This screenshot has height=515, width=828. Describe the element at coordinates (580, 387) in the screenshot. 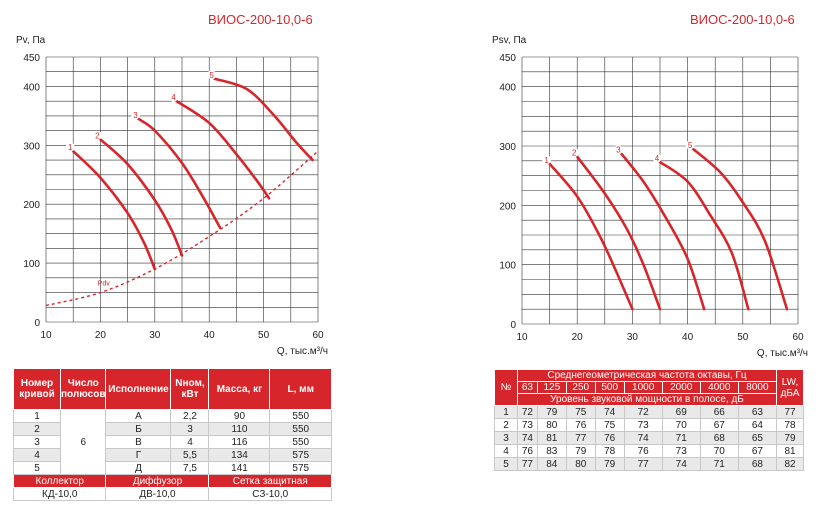

I see `freq-250: 250` at that location.